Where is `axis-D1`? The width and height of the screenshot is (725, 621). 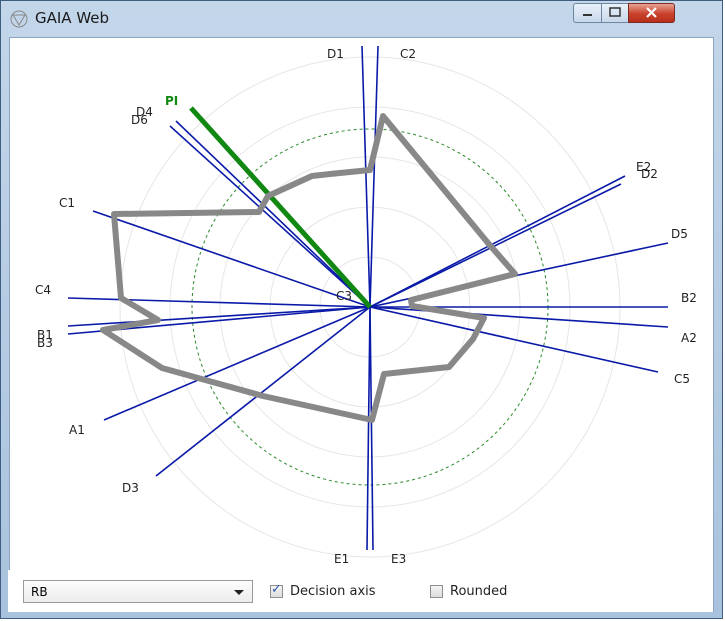 axis-D1 is located at coordinates (366, 176).